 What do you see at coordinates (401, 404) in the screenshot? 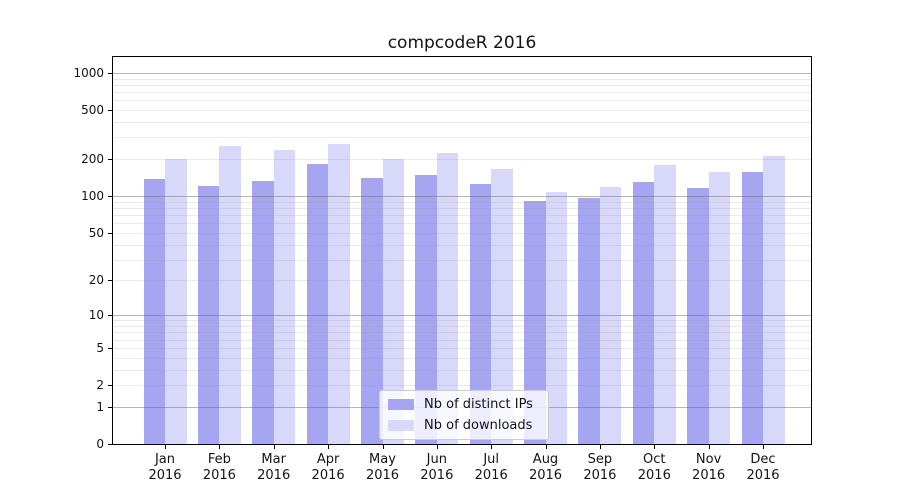
I see `legend-swatch-distinct-ips` at bounding box center [401, 404].